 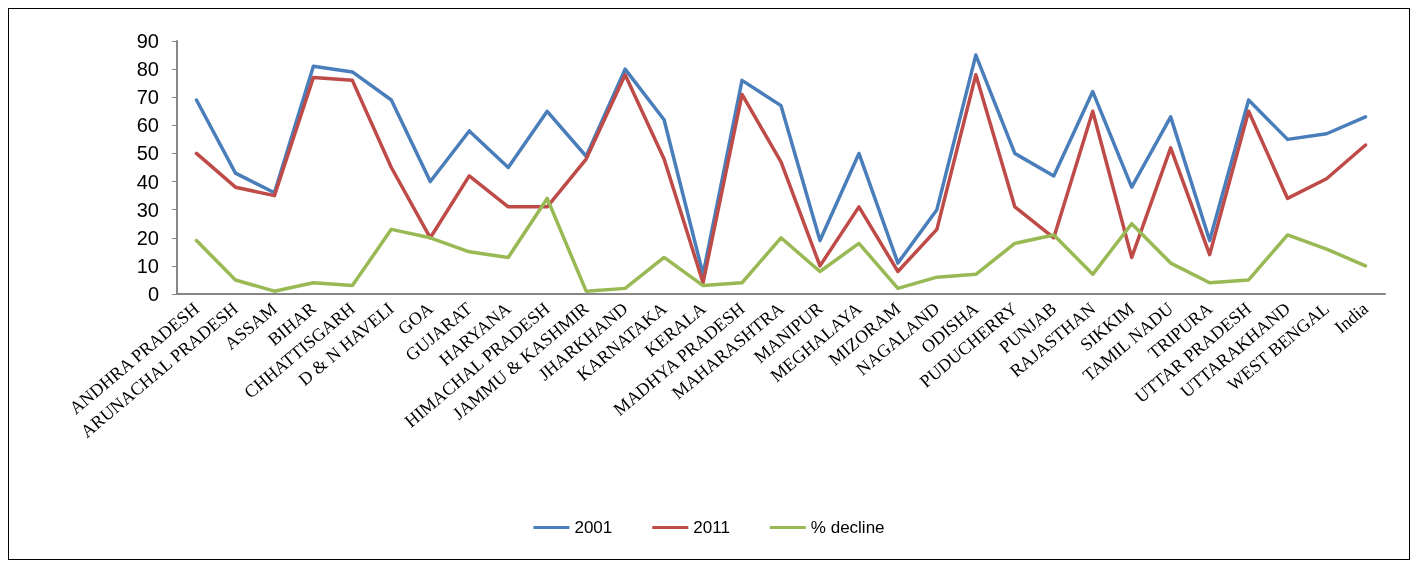 I want to click on legend-label: 2001, so click(x=593, y=527).